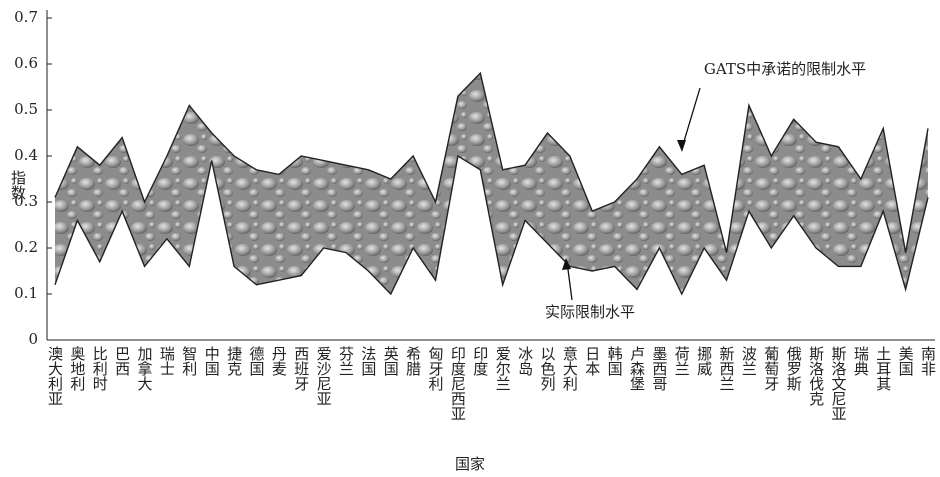 The width and height of the screenshot is (940, 477). Describe the element at coordinates (928, 361) in the screenshot. I see `x-tick-label: 南非` at that location.